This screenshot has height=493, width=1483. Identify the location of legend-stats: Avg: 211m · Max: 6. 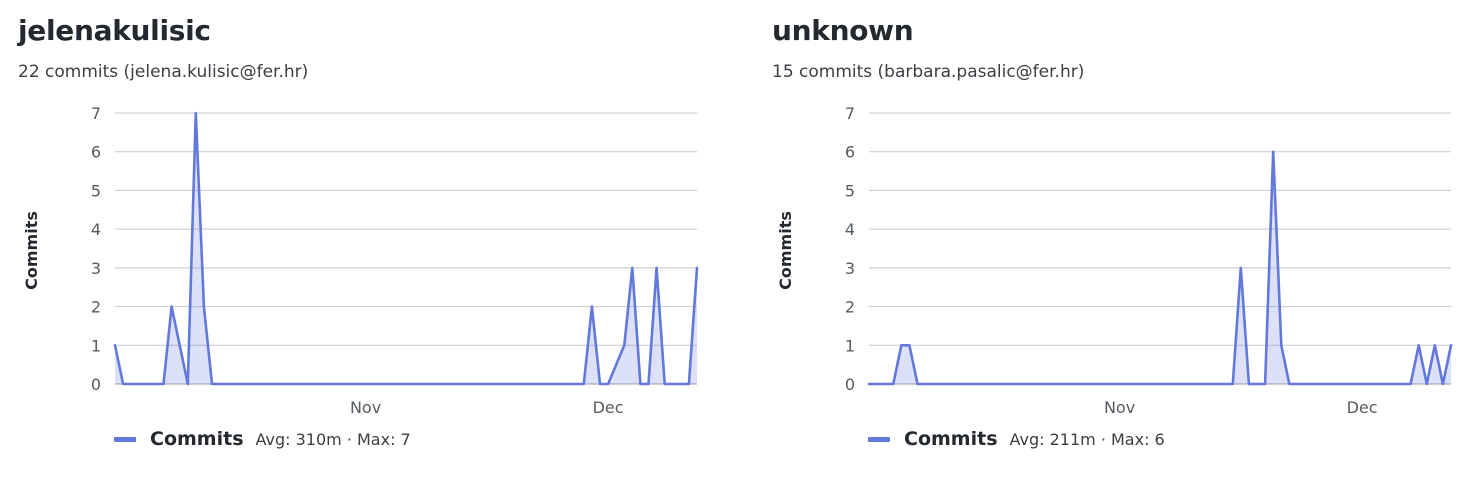
(1087, 439).